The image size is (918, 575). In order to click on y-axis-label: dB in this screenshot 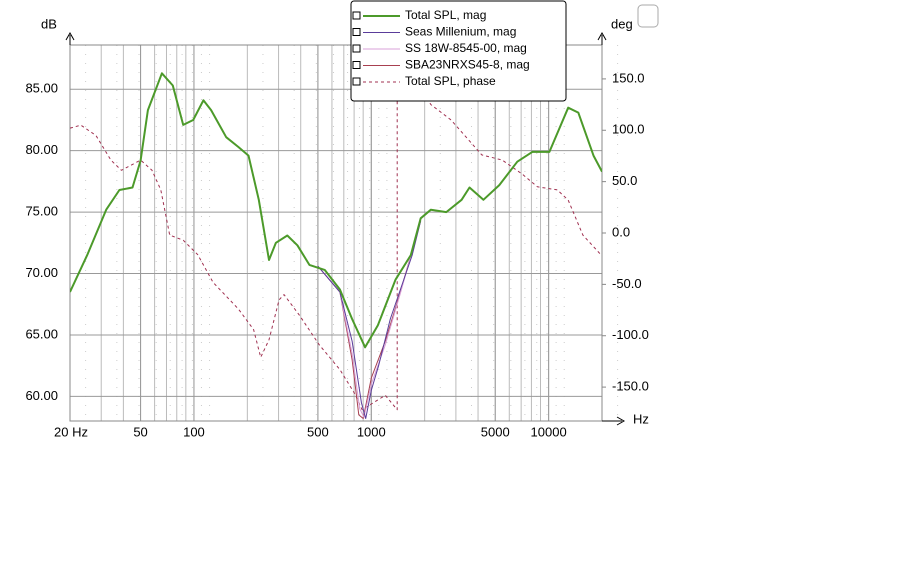, I will do `click(49, 23)`.